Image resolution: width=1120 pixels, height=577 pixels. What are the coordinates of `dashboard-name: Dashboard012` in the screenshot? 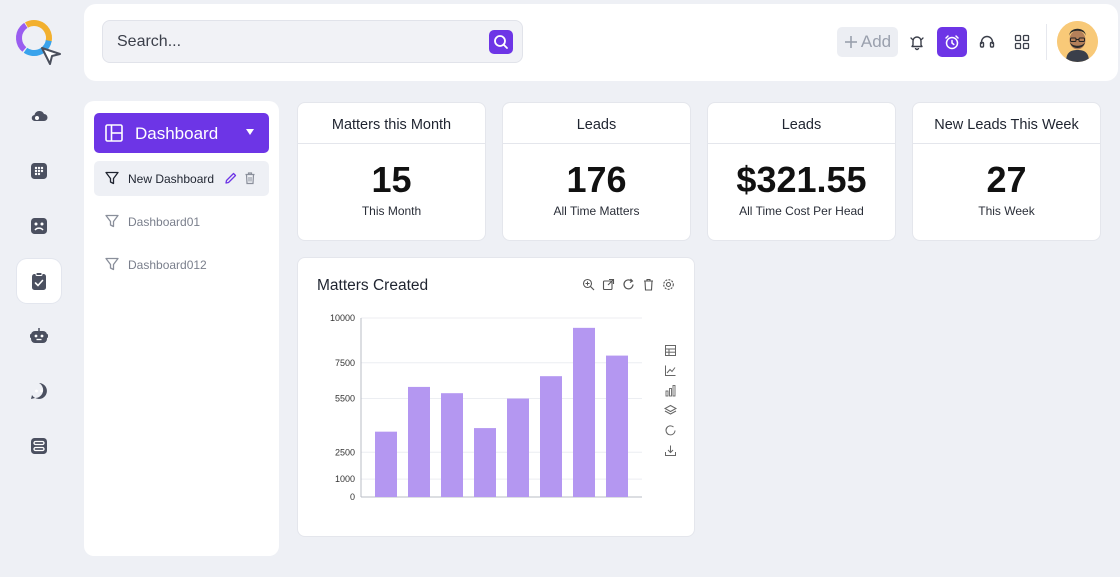 It's located at (167, 265).